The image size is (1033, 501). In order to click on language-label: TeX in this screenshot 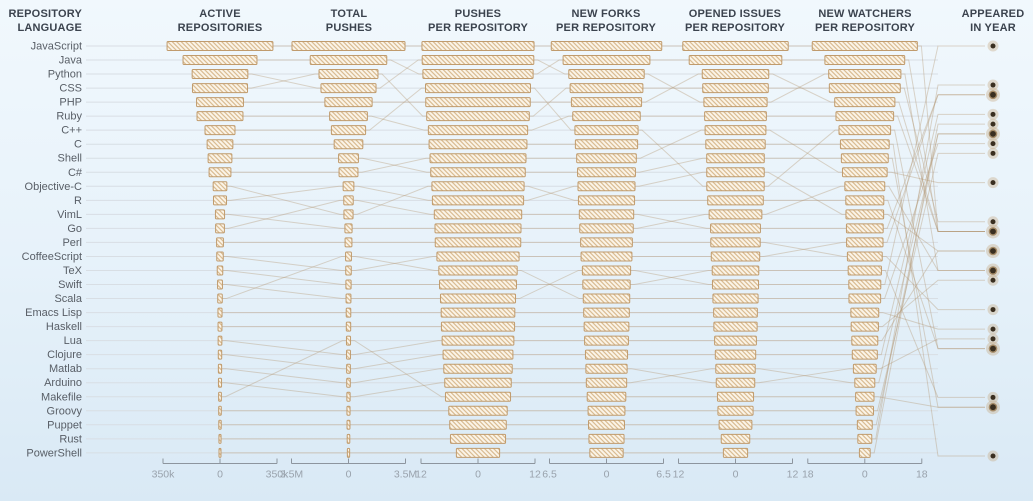, I will do `click(73, 271)`.